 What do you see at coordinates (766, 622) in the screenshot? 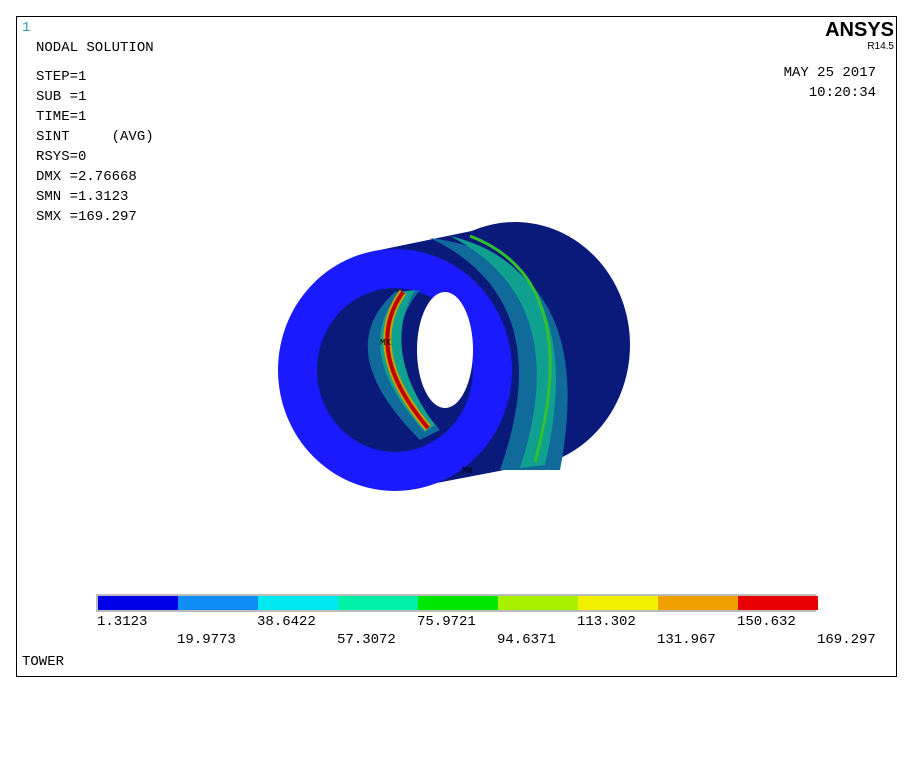
I see `legend-label: 150.632` at bounding box center [766, 622].